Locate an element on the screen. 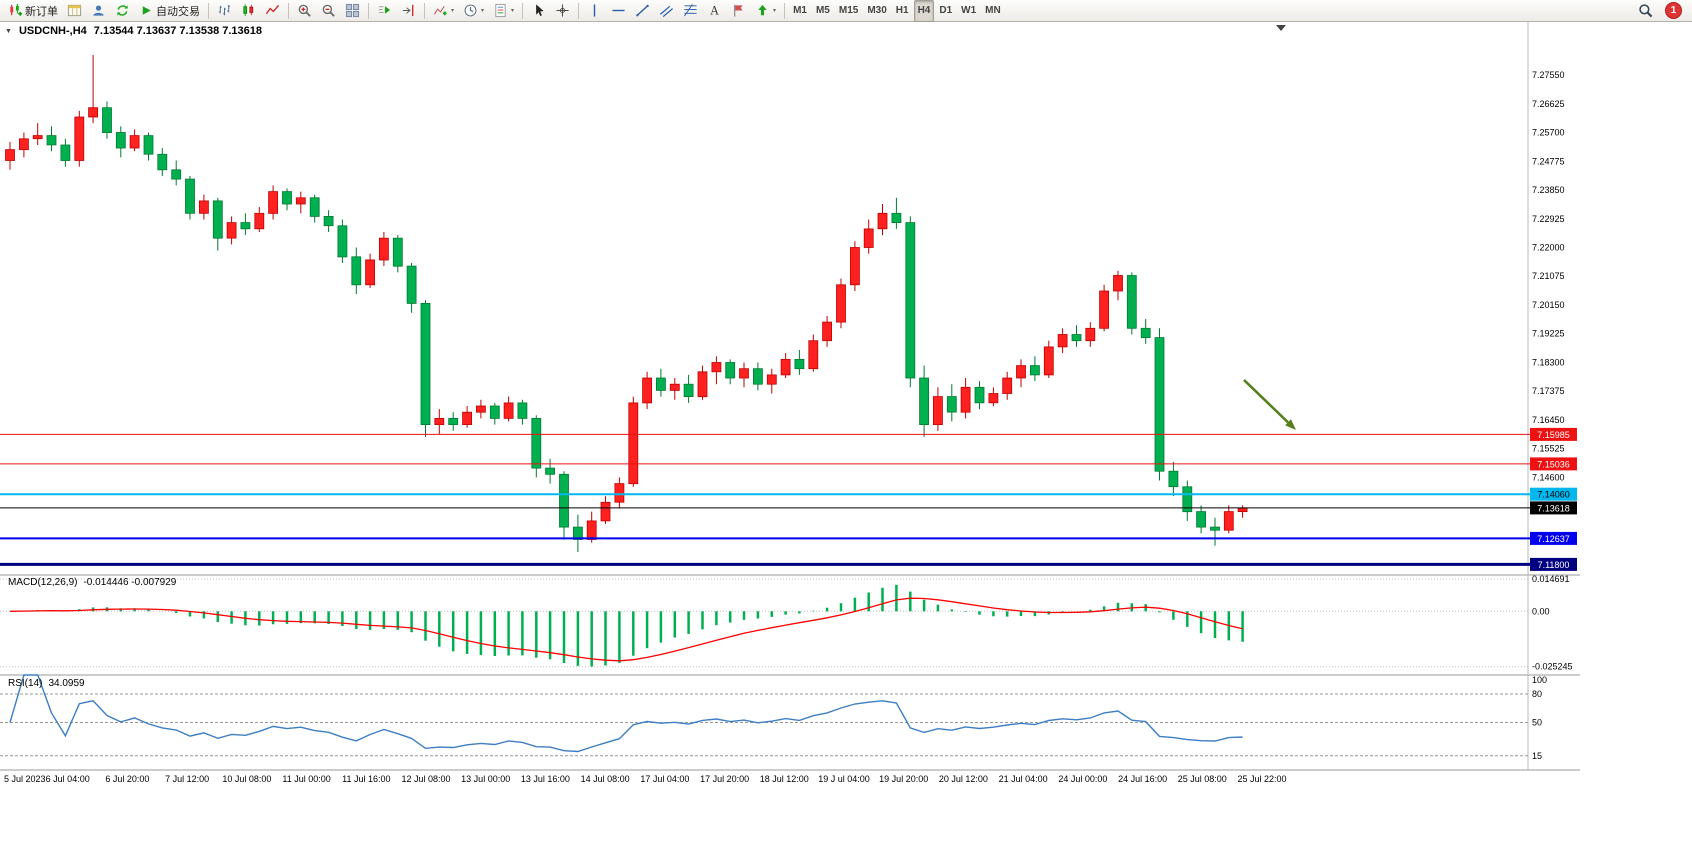 Image resolution: width=1692 pixels, height=848 pixels. svg-text: 7.15525 is located at coordinates (1548, 449).